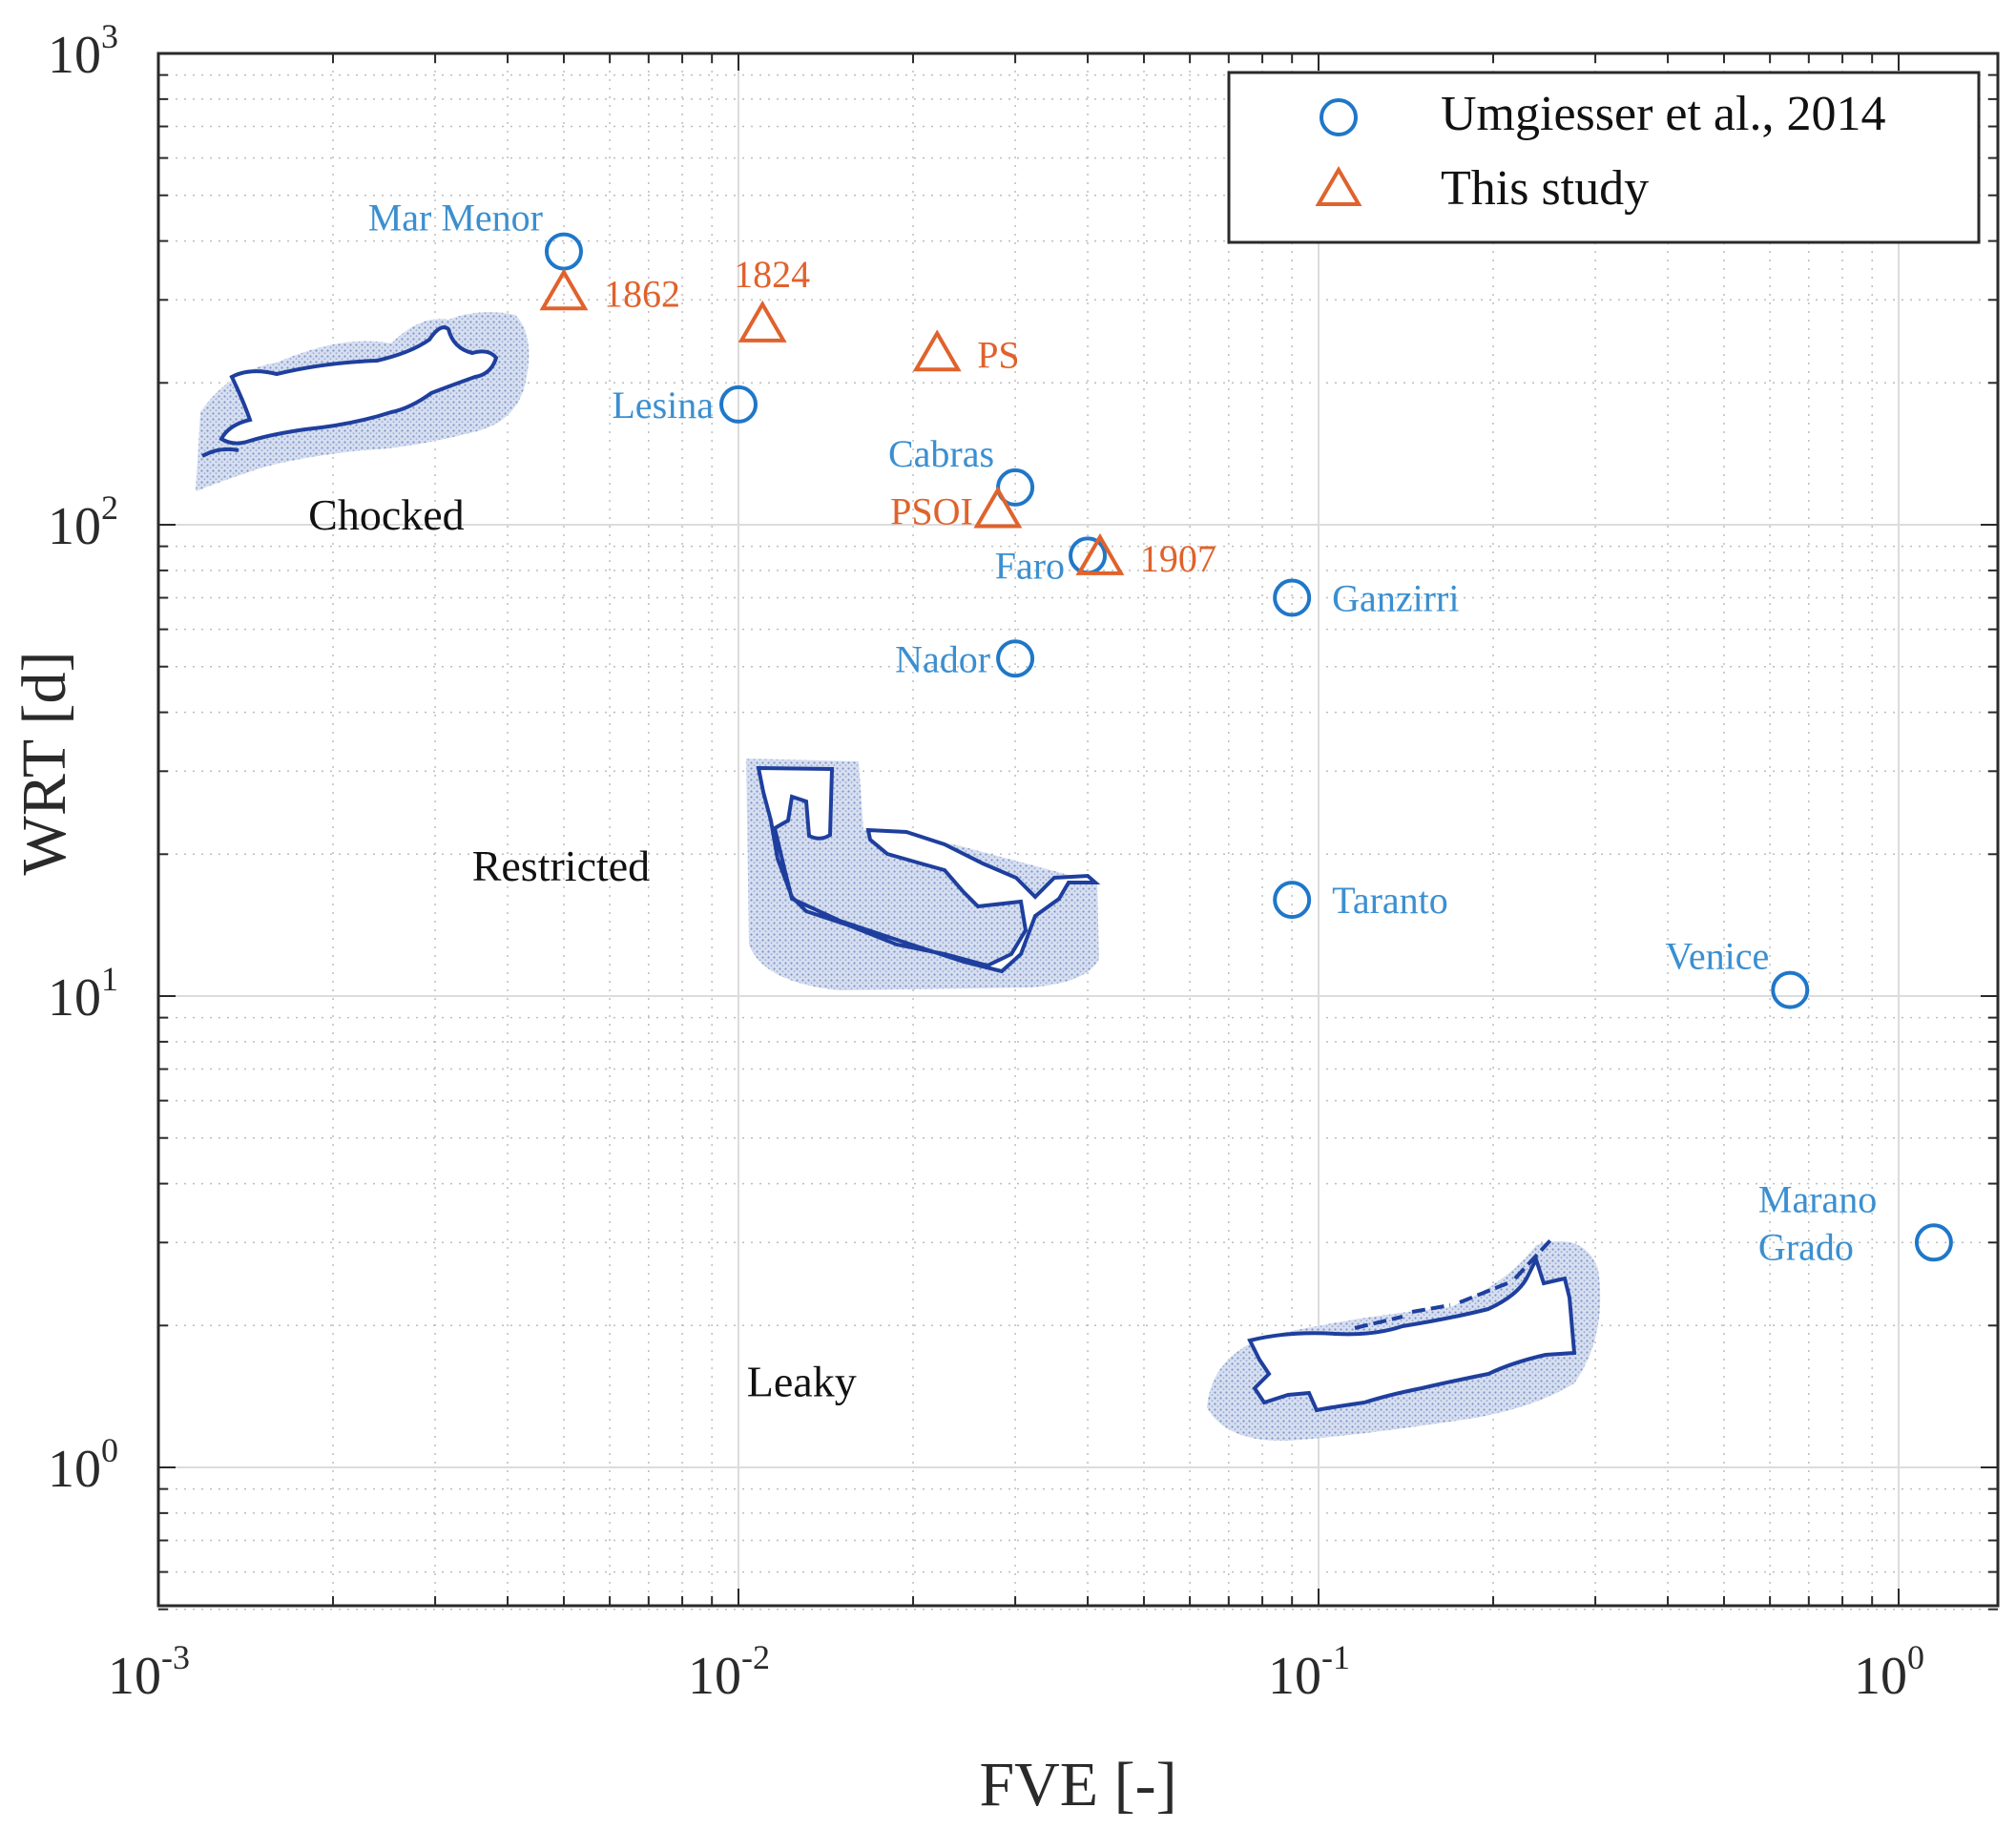  Describe the element at coordinates (1889, 1672) in the screenshot. I see `x-tick-label: 10⁰` at that location.